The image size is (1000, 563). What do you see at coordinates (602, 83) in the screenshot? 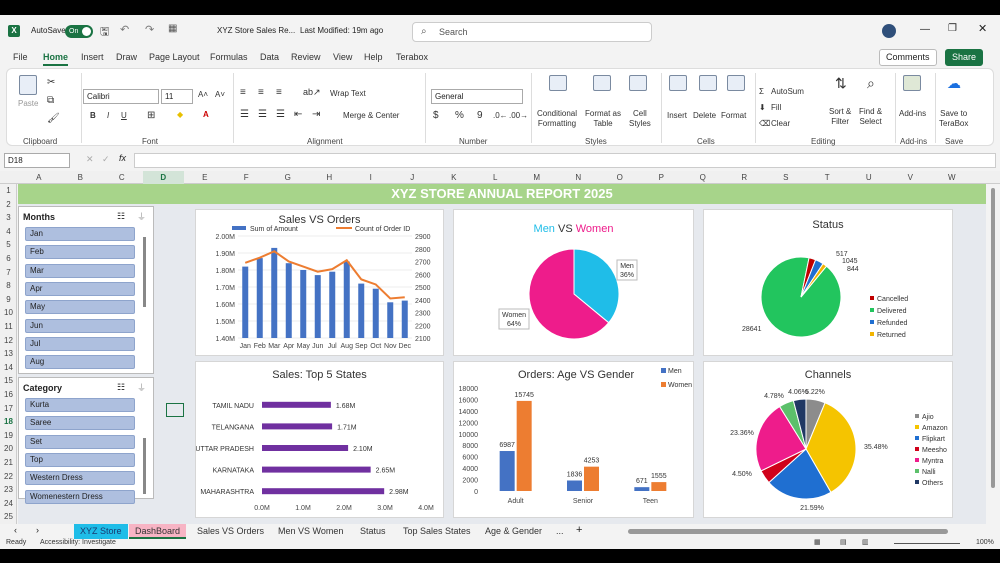
I see `format-table-icon` at bounding box center [602, 83].